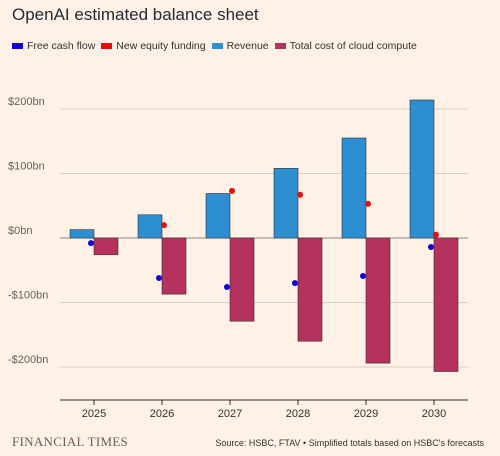  Describe the element at coordinates (354, 188) in the screenshot. I see `revenue-bar-2029` at that location.